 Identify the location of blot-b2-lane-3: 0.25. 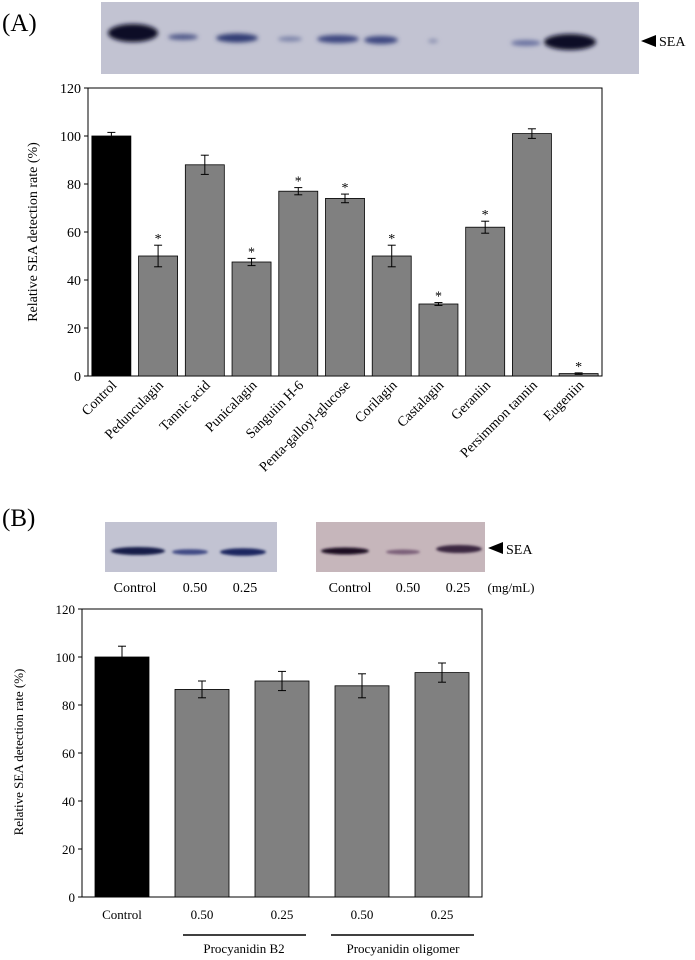
(458, 588).